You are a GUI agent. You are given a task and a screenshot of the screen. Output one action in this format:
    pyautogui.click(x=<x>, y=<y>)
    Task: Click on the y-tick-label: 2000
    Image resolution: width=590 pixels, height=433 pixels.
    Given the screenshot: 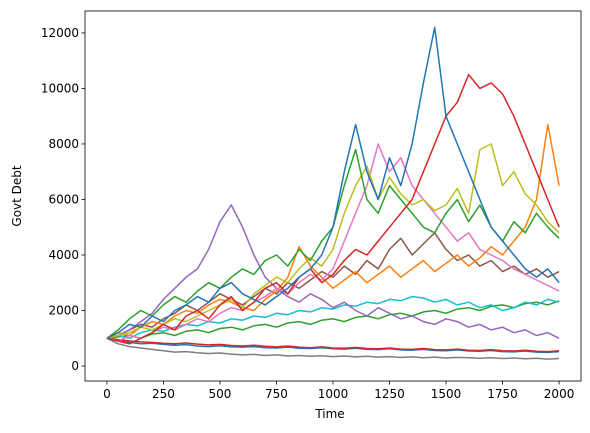 What is the action you would take?
    pyautogui.click(x=63, y=310)
    